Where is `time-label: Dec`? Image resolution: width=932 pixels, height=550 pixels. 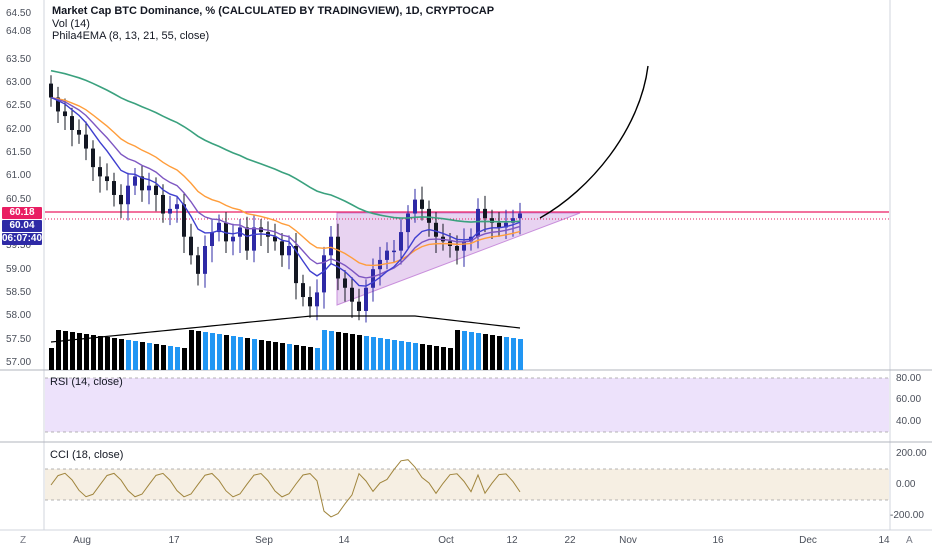 time-label: Dec is located at coordinates (808, 540).